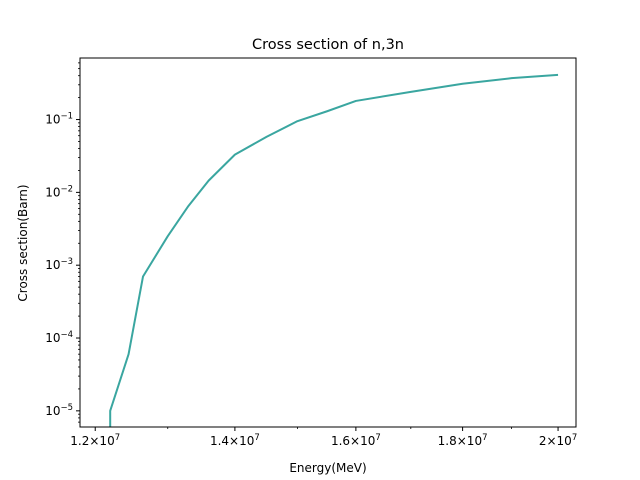 The height and width of the screenshot is (480, 640). Describe the element at coordinates (463, 440) in the screenshot. I see `x-tick-label: 1.8×107` at that location.